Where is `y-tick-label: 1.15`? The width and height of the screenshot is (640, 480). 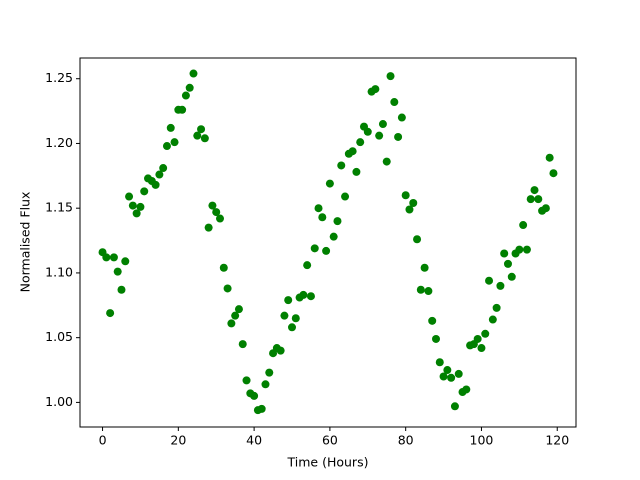
y-tick-label: 1.15 is located at coordinates (59, 207).